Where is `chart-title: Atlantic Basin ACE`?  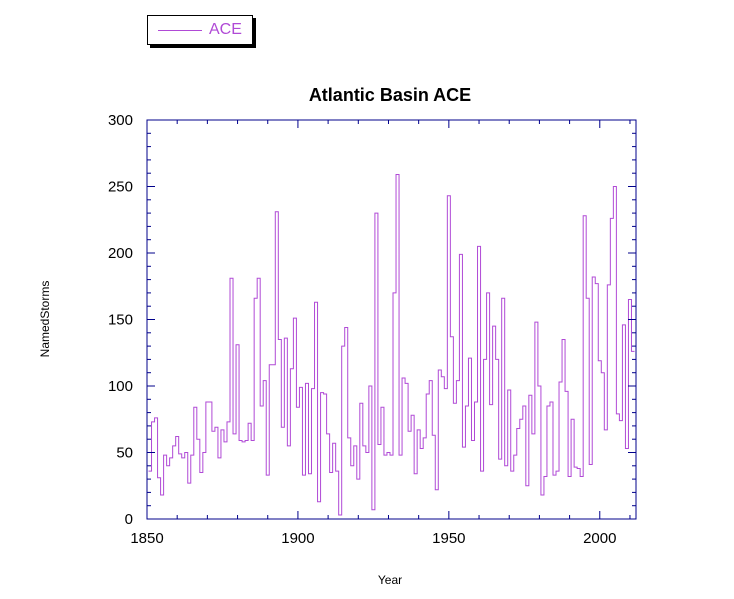 chart-title: Atlantic Basin ACE is located at coordinates (390, 95).